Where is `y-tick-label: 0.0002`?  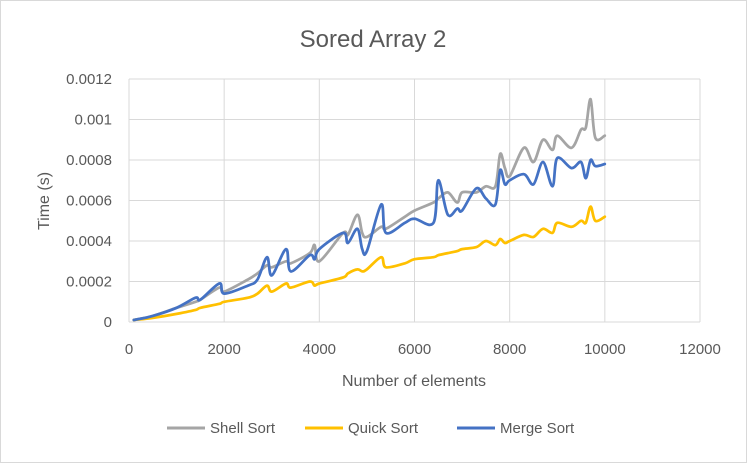
y-tick-label: 0.0002 is located at coordinates (89, 282).